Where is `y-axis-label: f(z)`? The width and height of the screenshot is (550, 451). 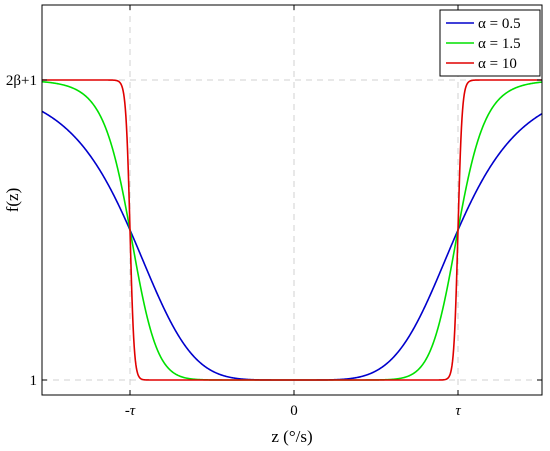 y-axis-label: f(z) is located at coordinates (12, 200).